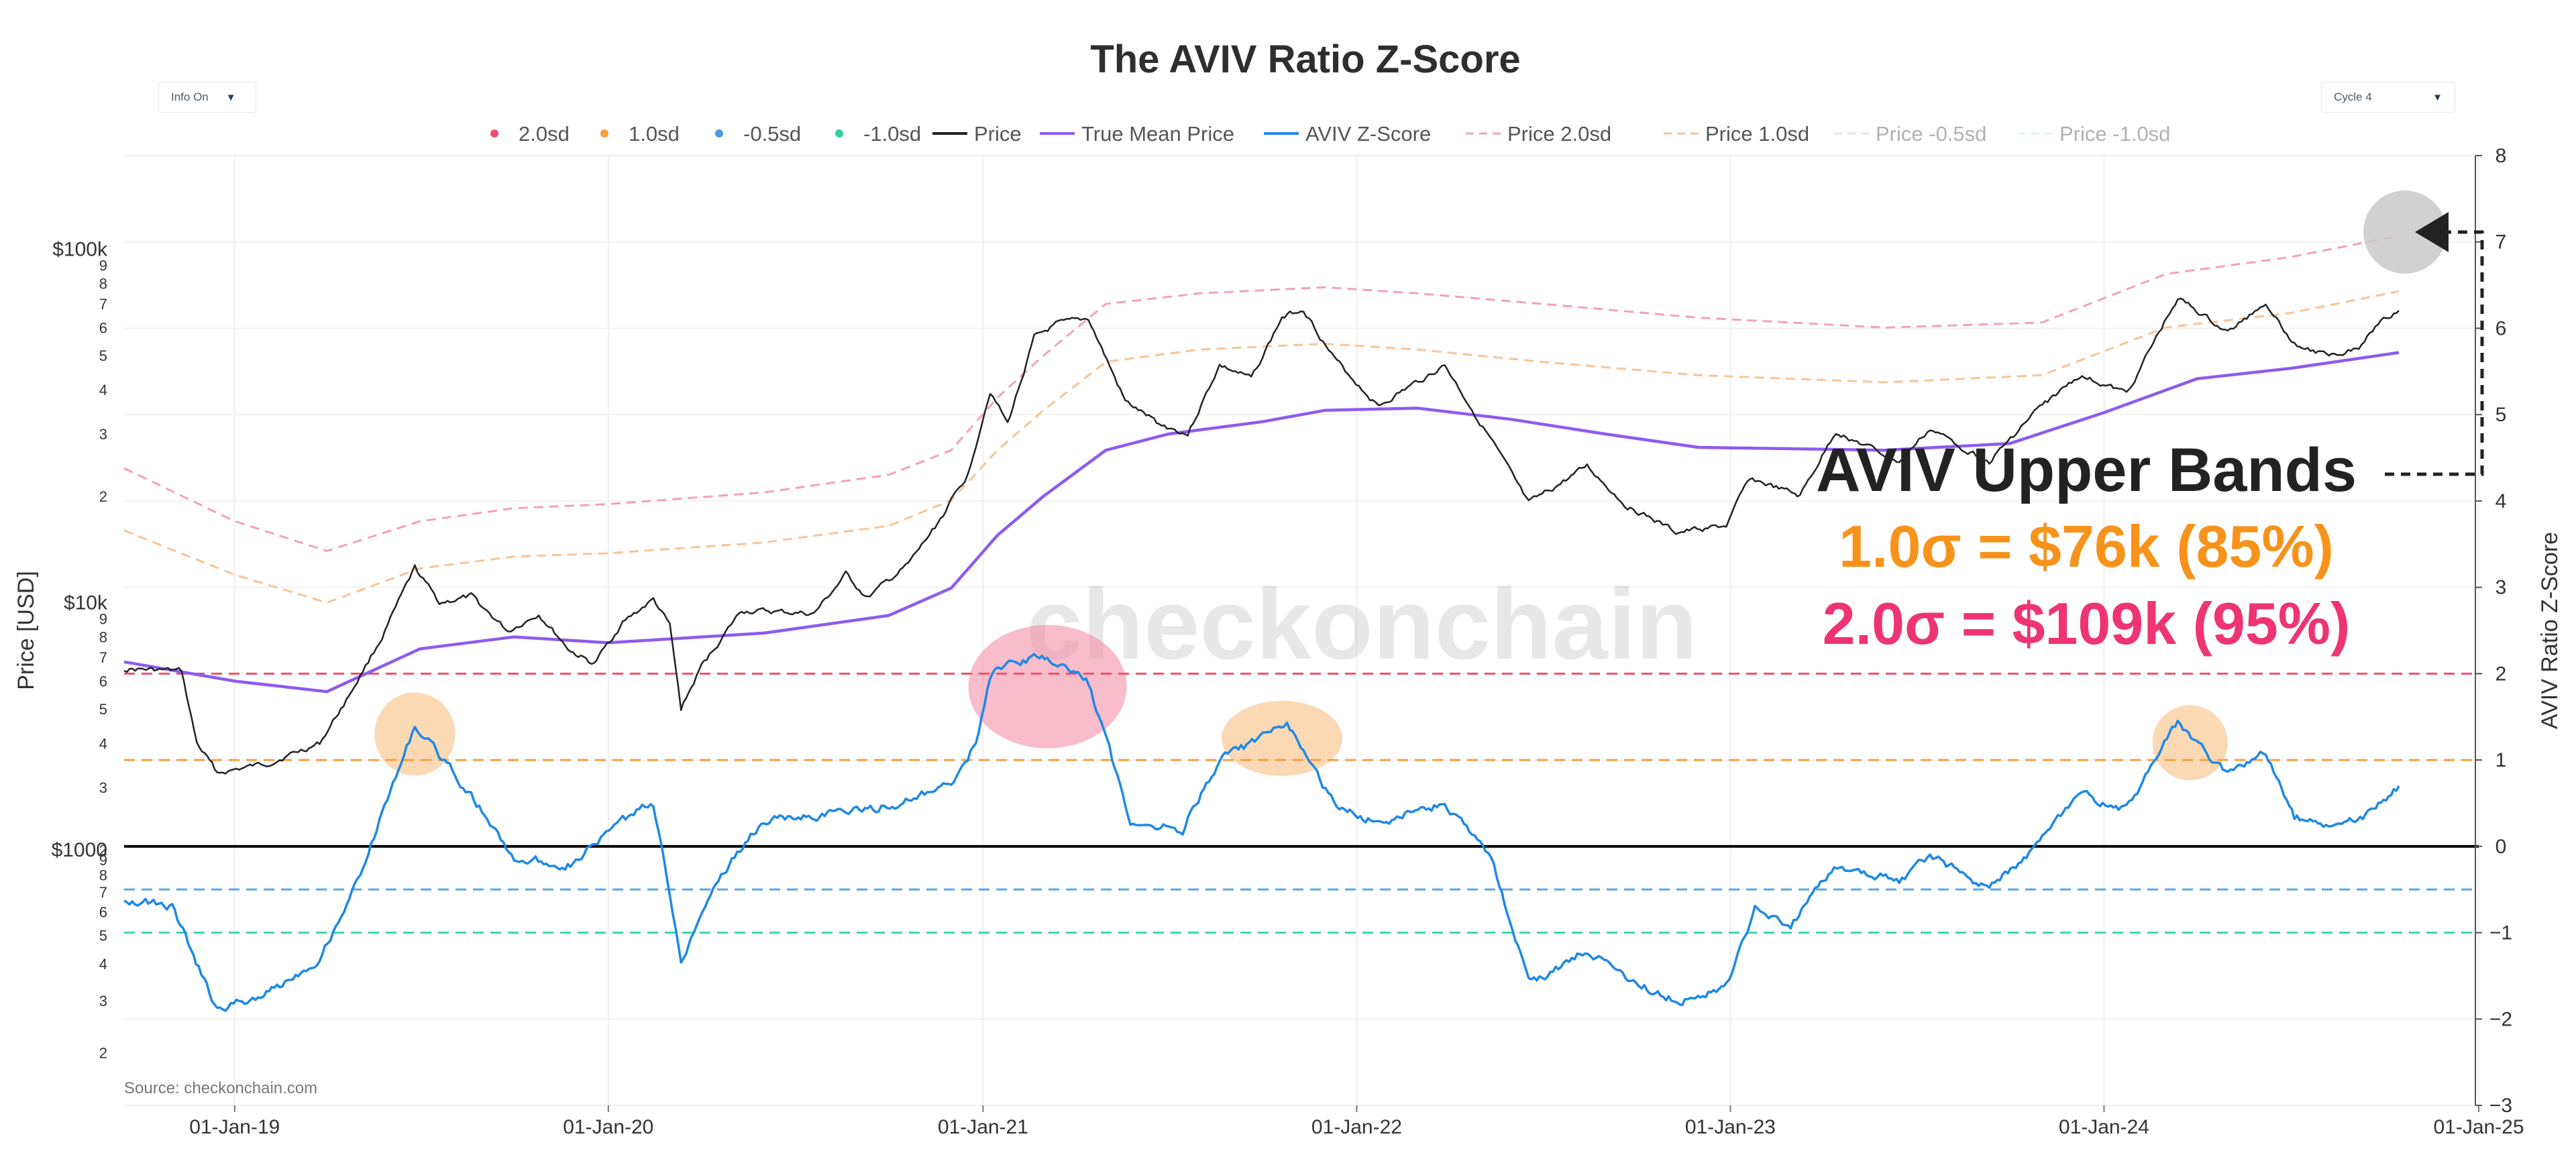  I want to click on arrow-icon, so click(2432, 232).